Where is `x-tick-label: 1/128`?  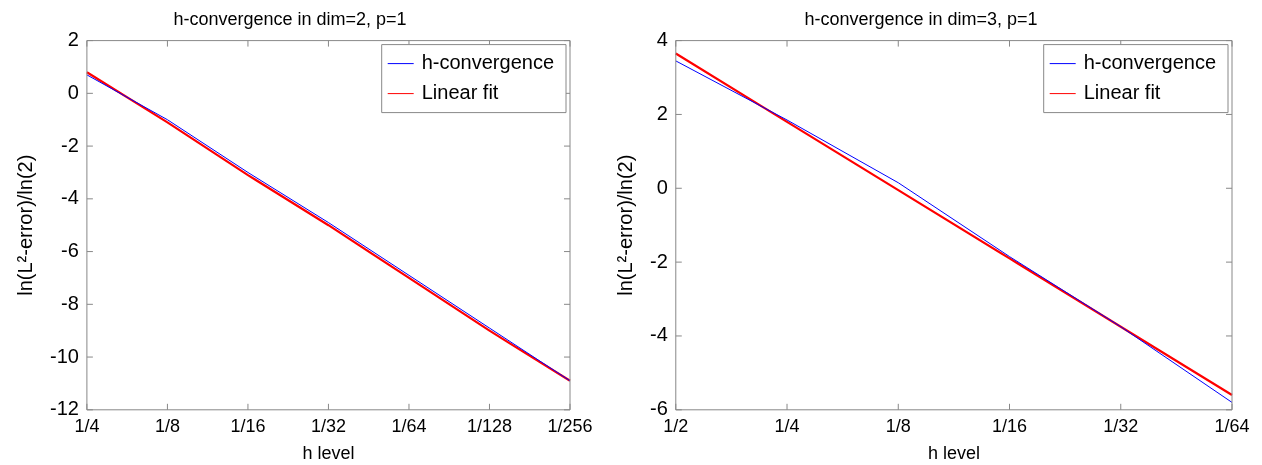 x-tick-label: 1/128 is located at coordinates (489, 425).